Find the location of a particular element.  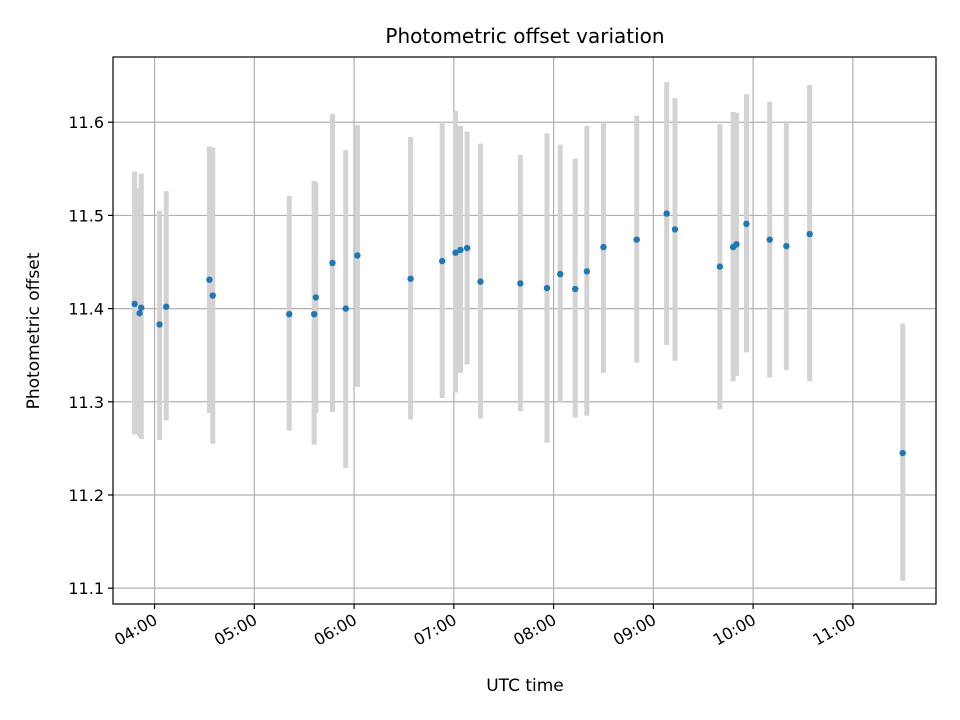

chart-title: Photometric offset variation is located at coordinates (524, 36).